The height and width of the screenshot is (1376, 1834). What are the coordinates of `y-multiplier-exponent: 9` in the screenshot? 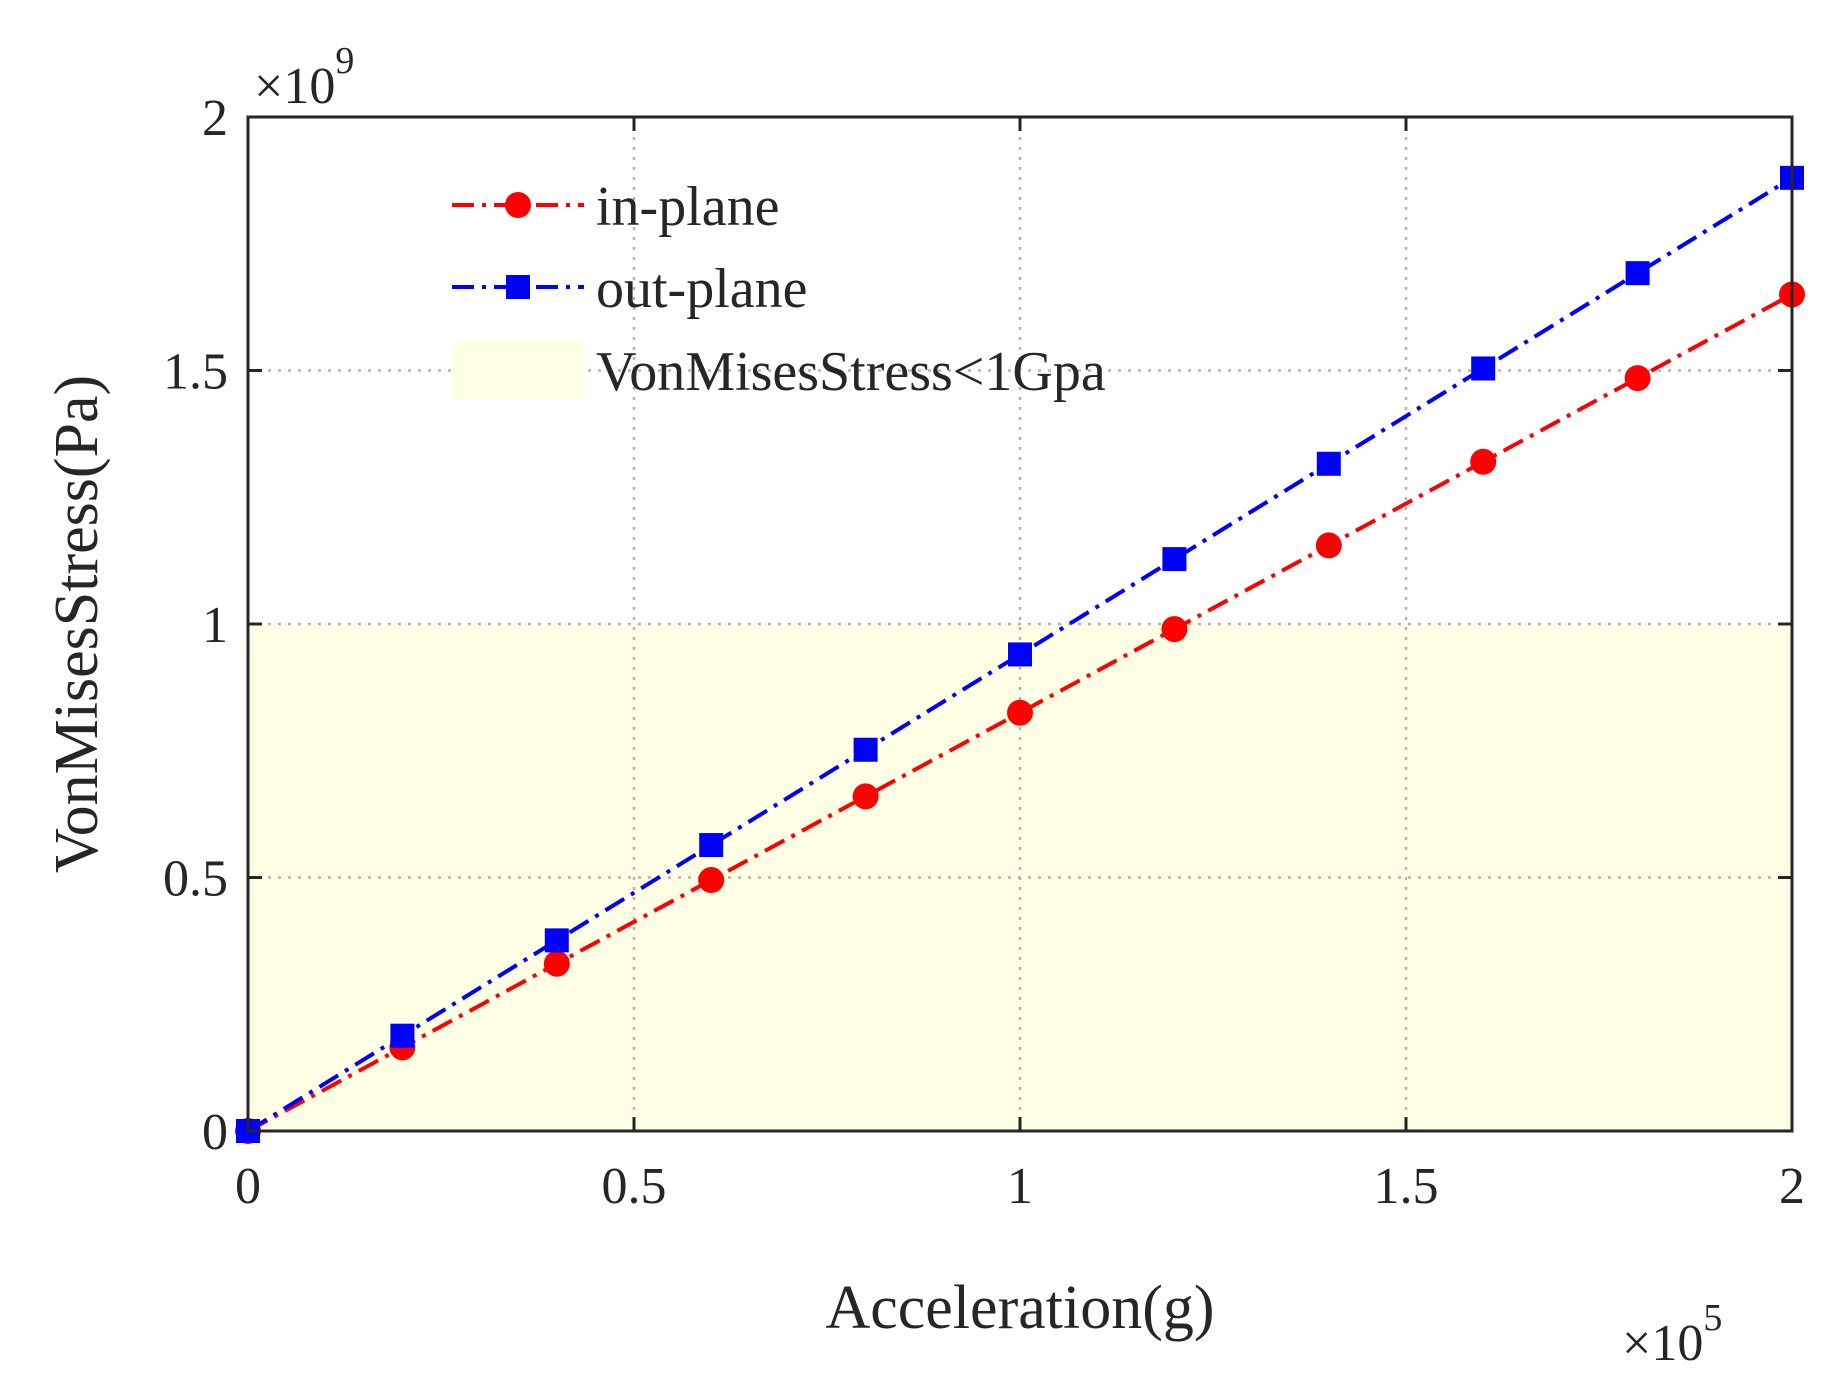 It's located at (344, 61).